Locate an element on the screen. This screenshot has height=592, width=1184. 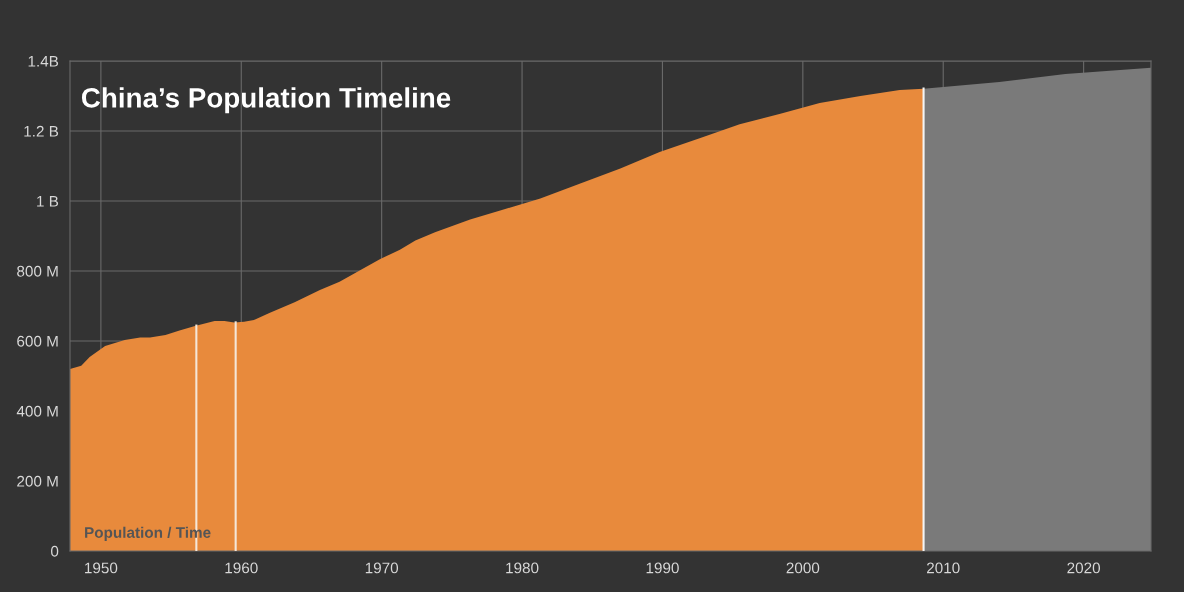
y-tick-label: 1.4B is located at coordinates (43, 61).